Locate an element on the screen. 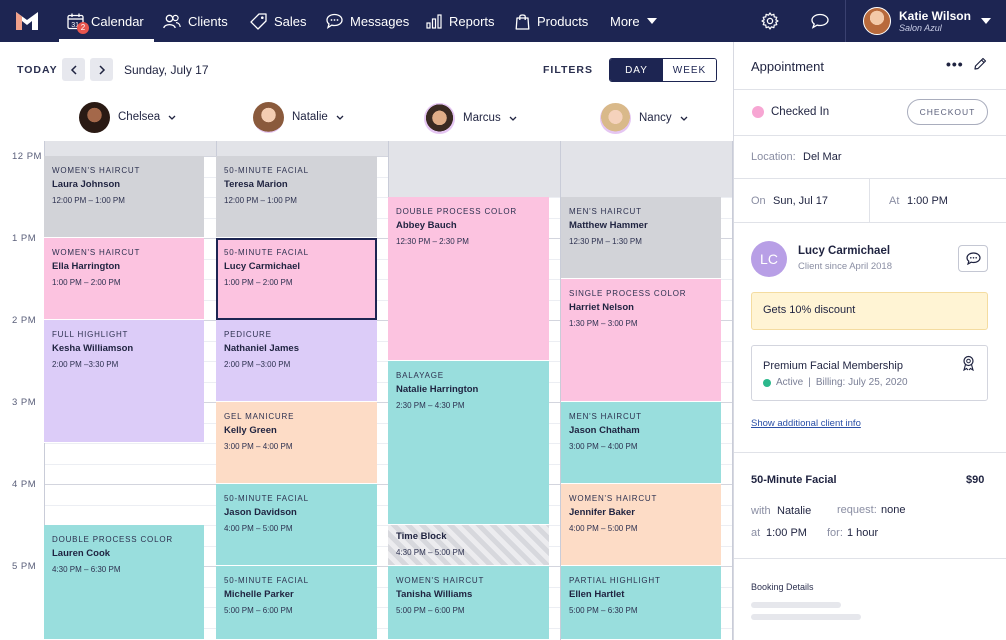 This screenshot has width=1006, height=640. request-value: none is located at coordinates (893, 510).